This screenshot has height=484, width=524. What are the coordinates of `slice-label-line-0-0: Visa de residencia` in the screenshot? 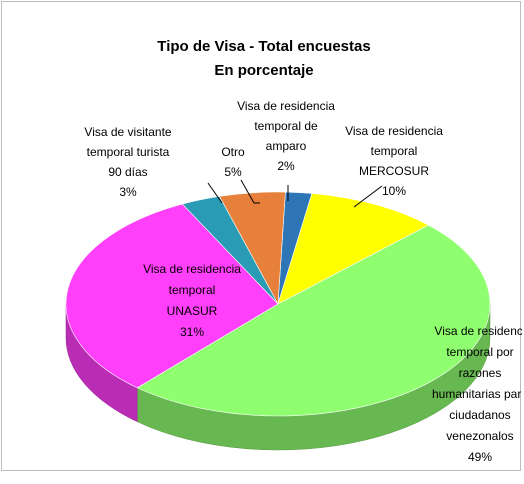 It's located at (286, 106).